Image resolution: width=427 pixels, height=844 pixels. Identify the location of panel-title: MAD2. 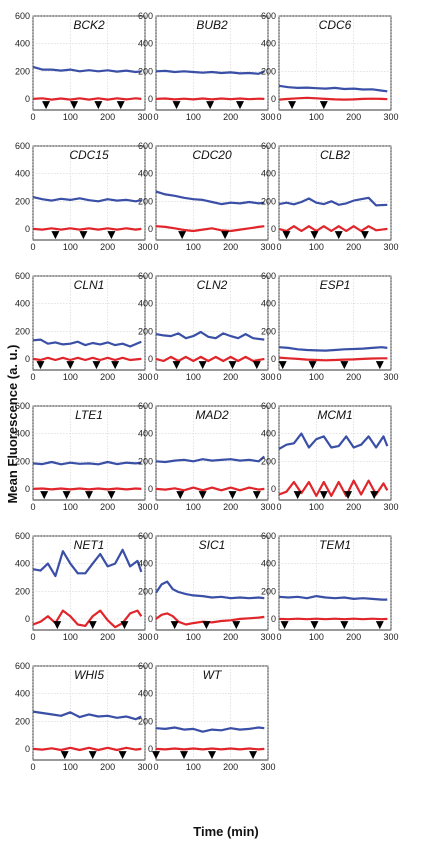
(212, 415).